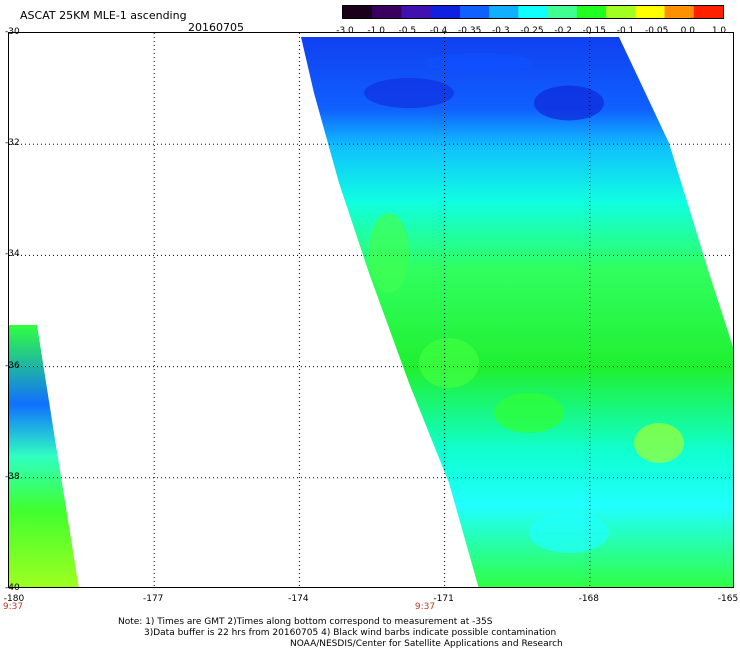  Describe the element at coordinates (589, 599) in the screenshot. I see `x-tick-label: -168` at that location.